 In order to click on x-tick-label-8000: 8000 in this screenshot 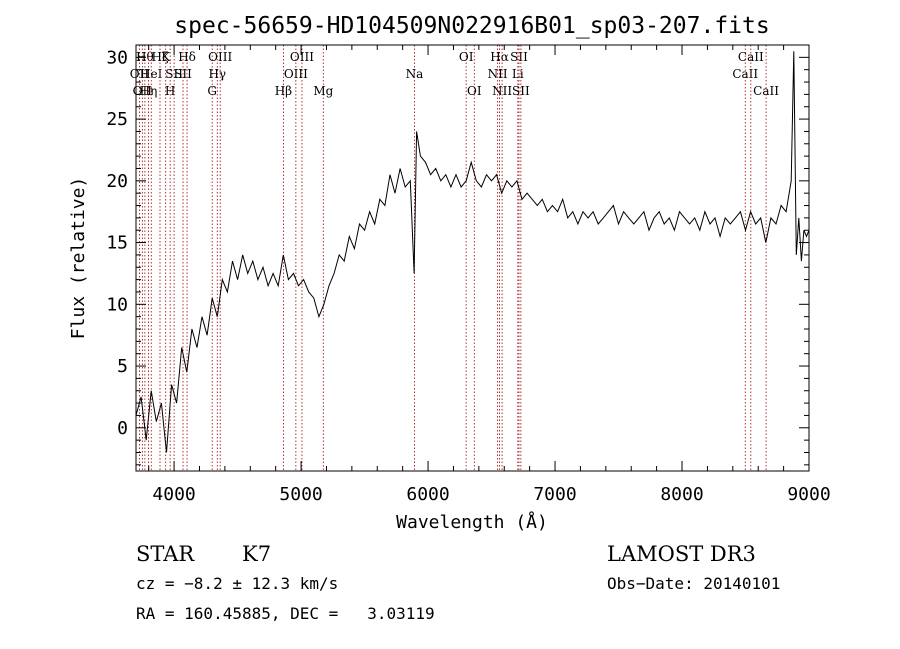, I will do `click(681, 494)`.